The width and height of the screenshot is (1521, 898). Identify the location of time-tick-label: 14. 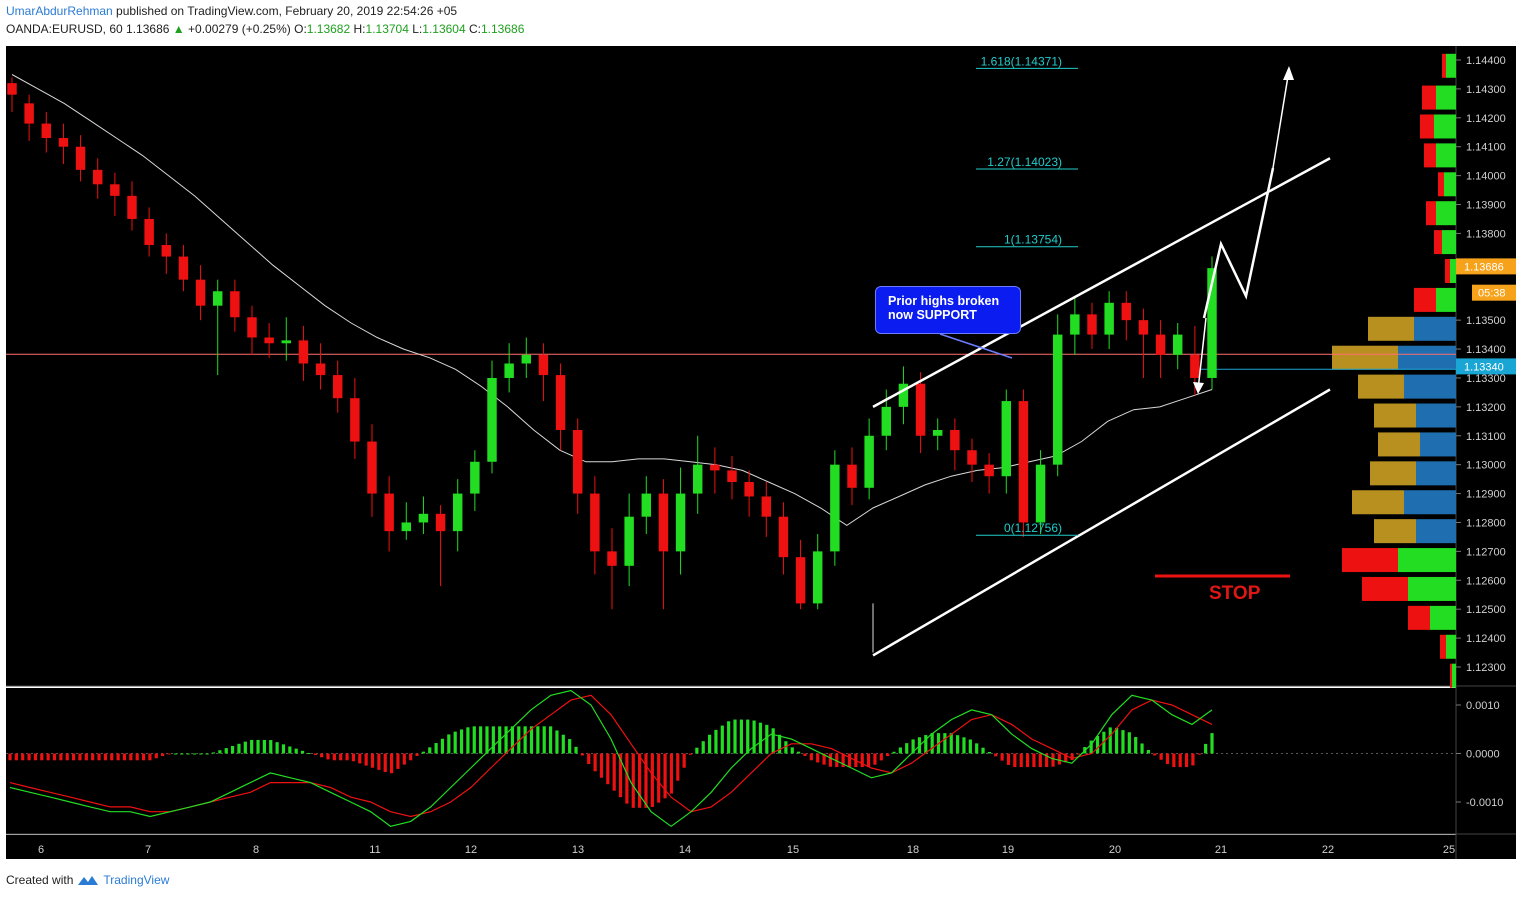
(685, 850).